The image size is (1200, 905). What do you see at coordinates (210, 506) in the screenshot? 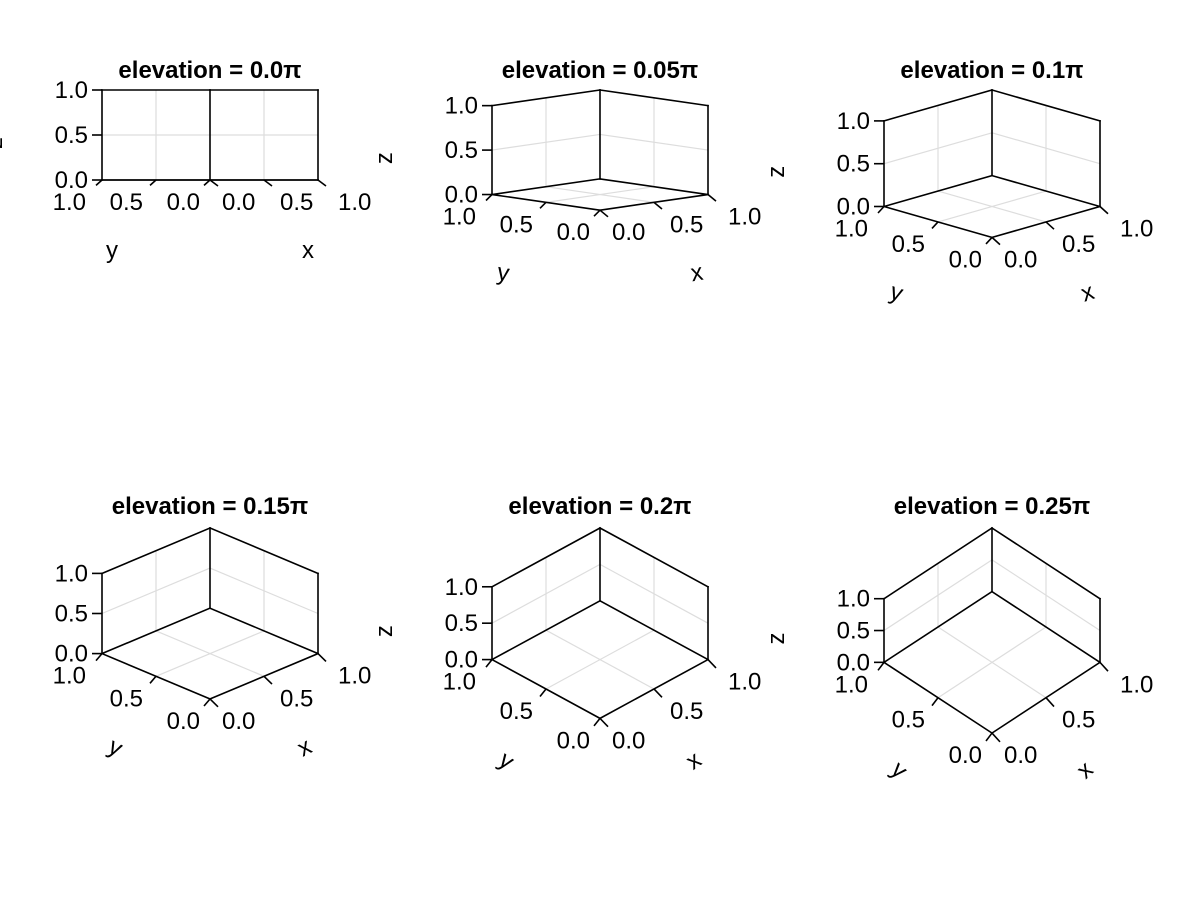
I see `panel-title: elevation = 0.15π` at bounding box center [210, 506].